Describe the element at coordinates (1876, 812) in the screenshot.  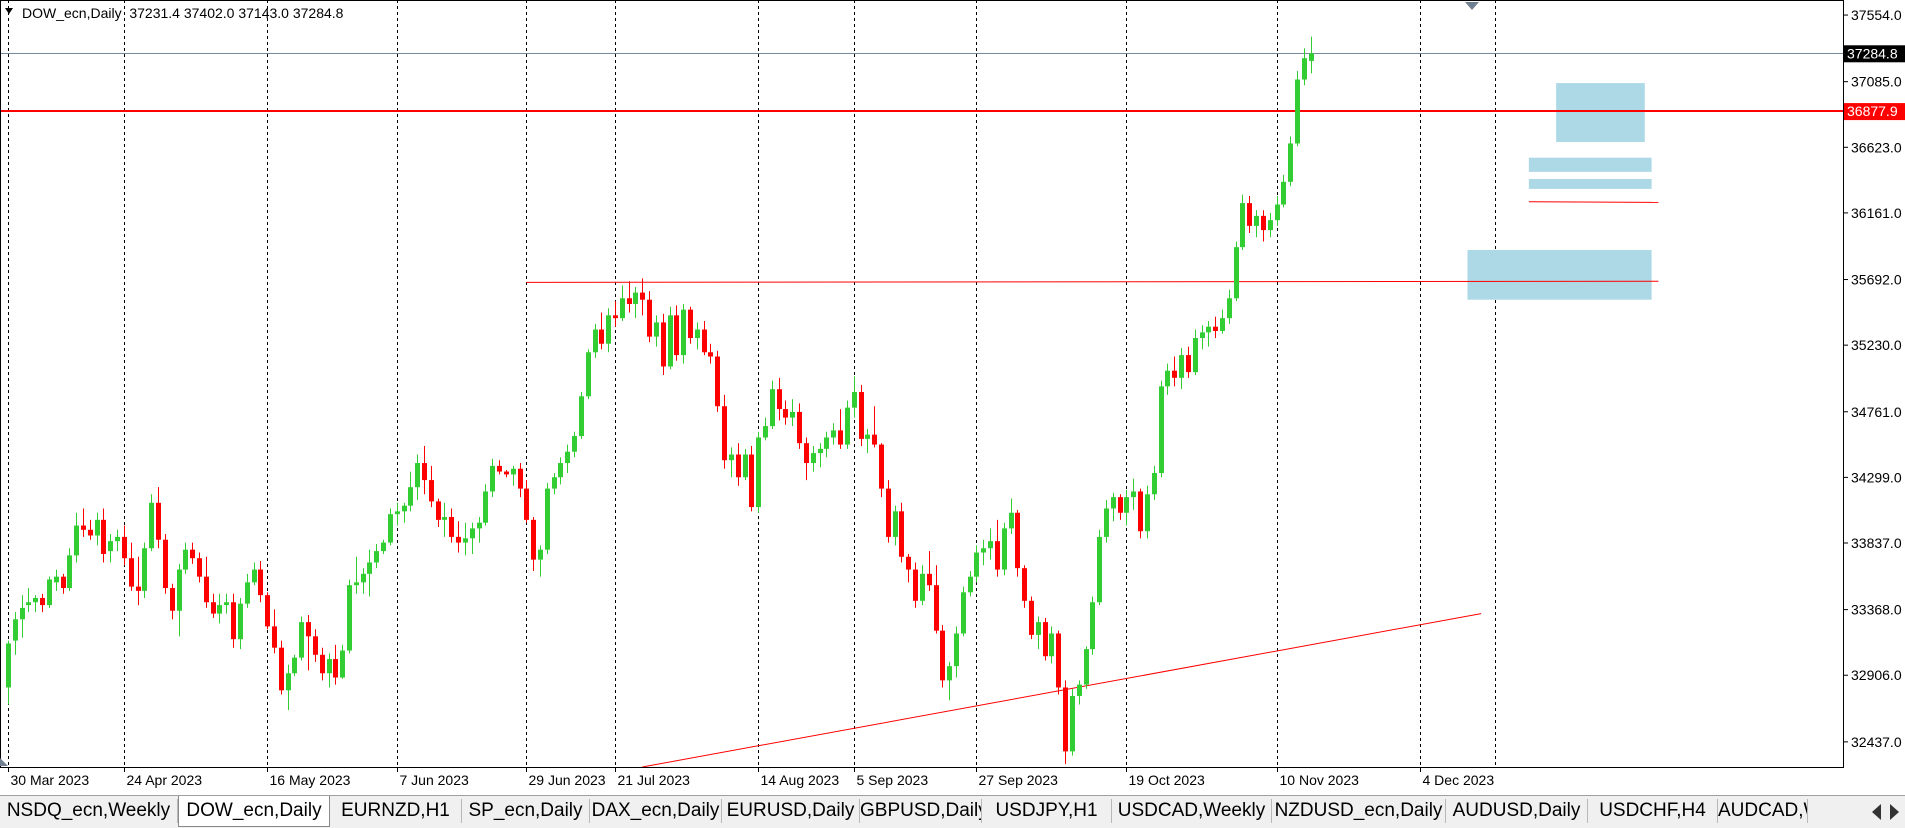
I see `tab-scroll-left-icon` at that location.